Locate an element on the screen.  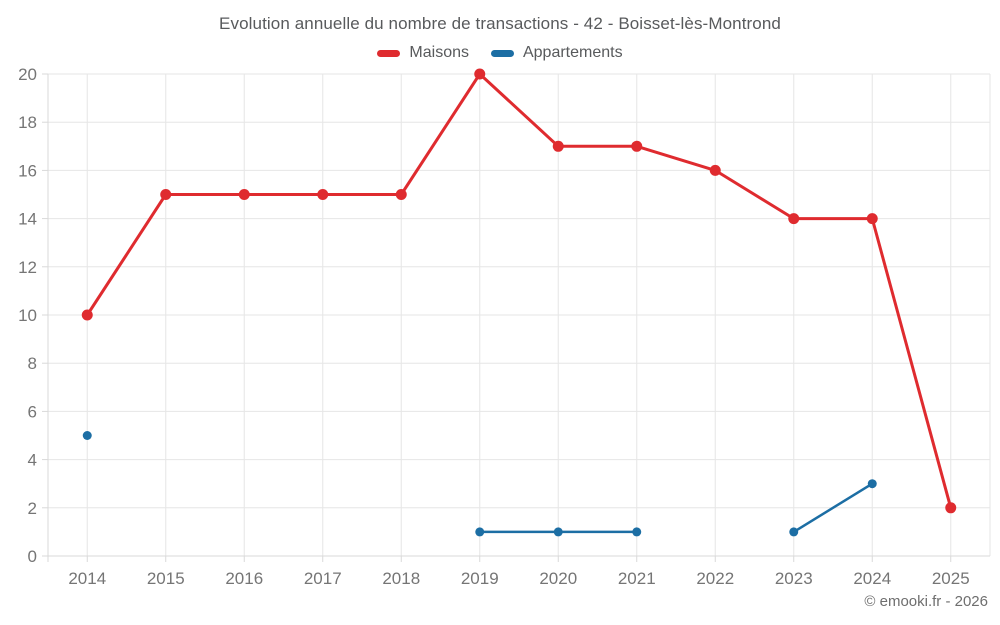
y-tick-label: 6 is located at coordinates (32, 411).